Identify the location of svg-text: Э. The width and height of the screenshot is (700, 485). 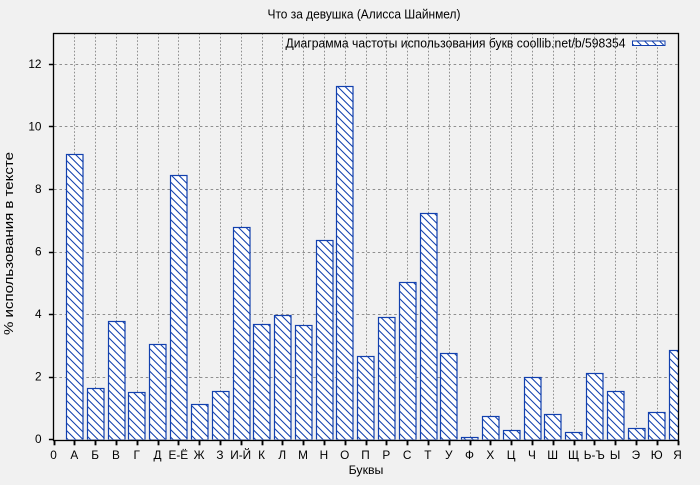
(636, 455).